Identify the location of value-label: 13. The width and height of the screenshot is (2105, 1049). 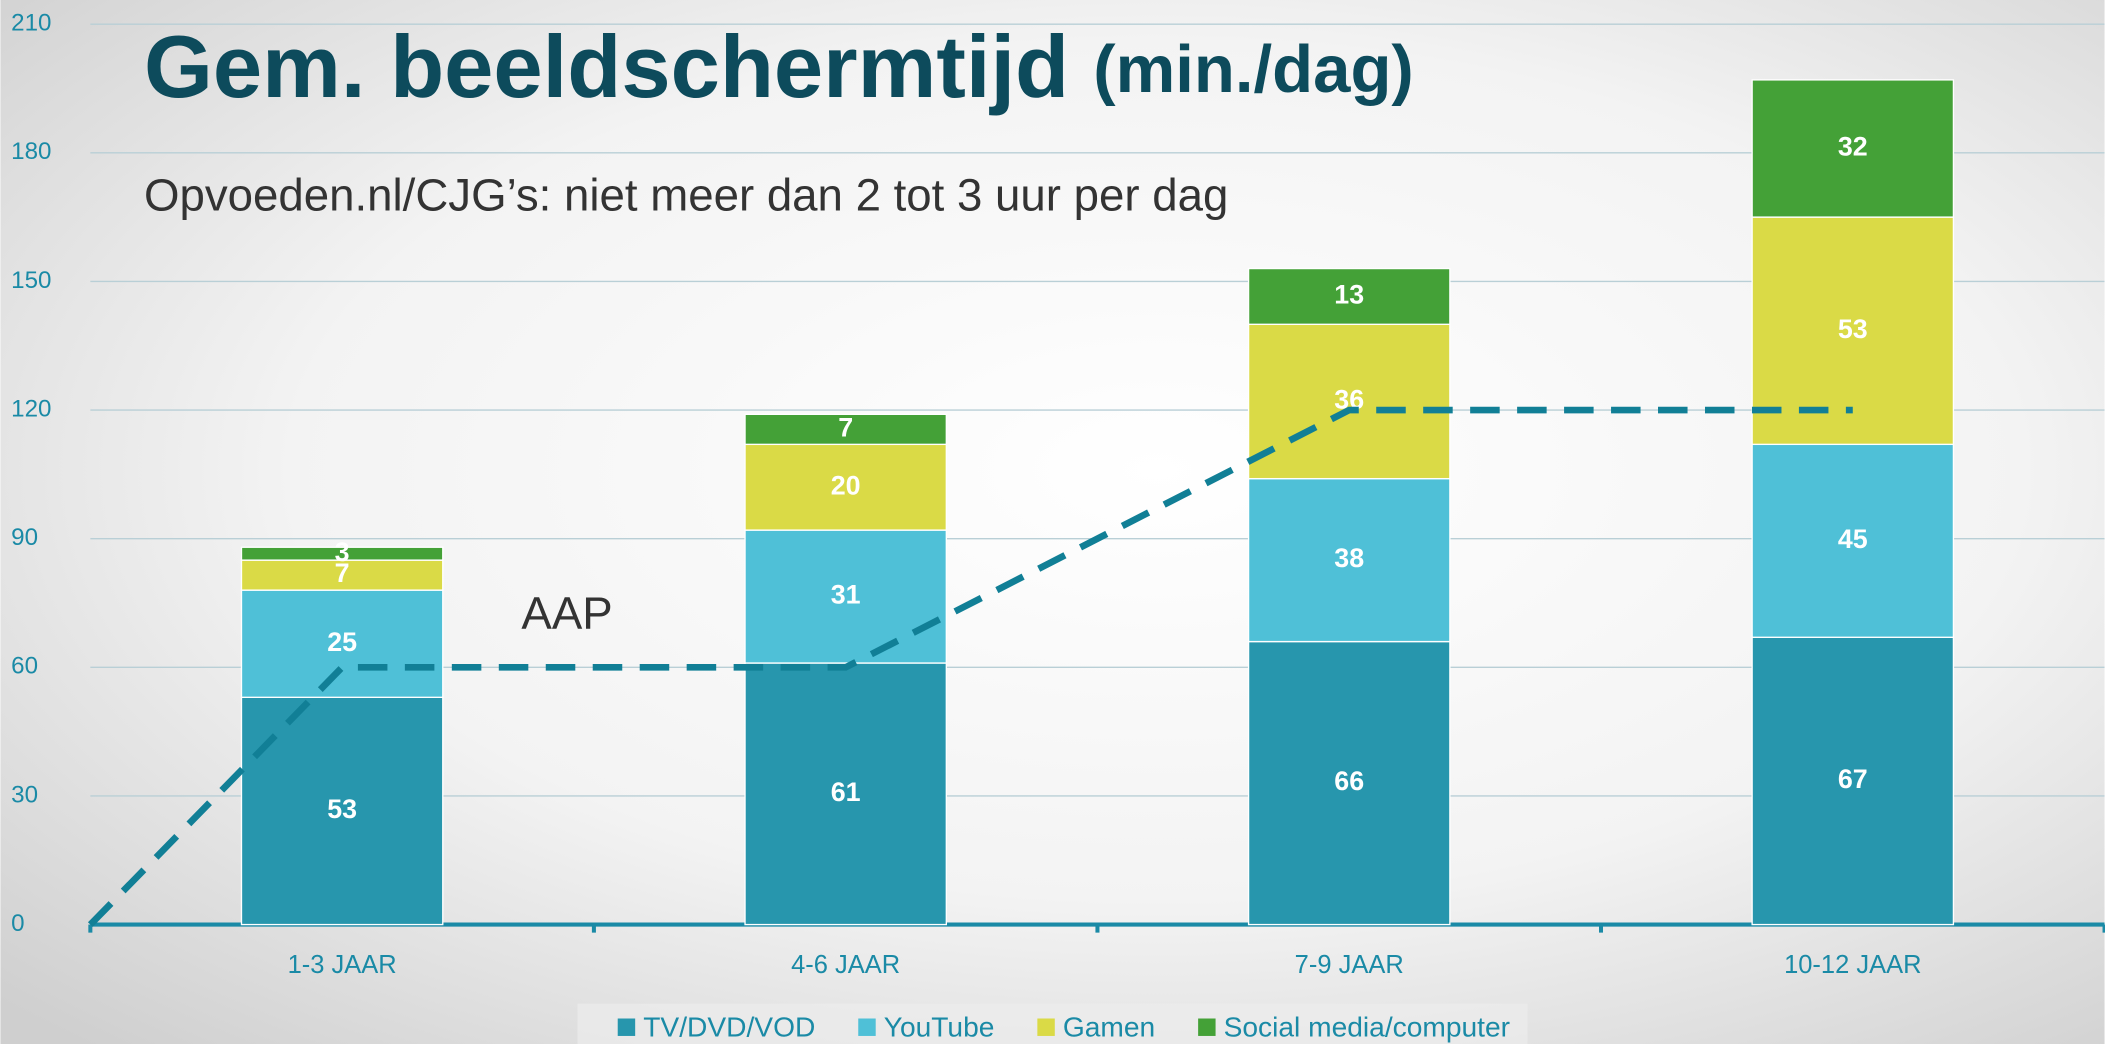
(1349, 295).